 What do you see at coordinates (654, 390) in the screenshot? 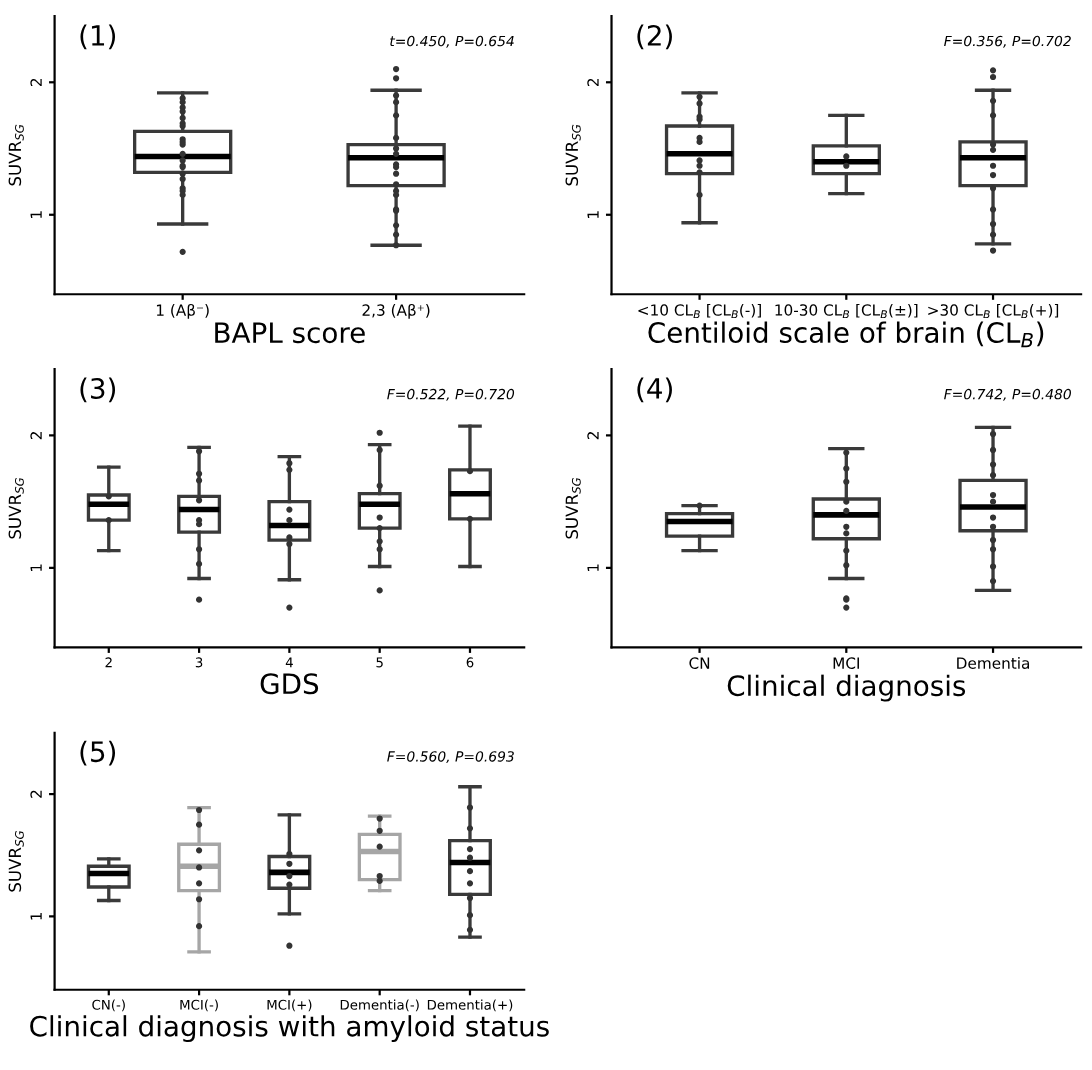
I see `chart-title: (4)` at bounding box center [654, 390].